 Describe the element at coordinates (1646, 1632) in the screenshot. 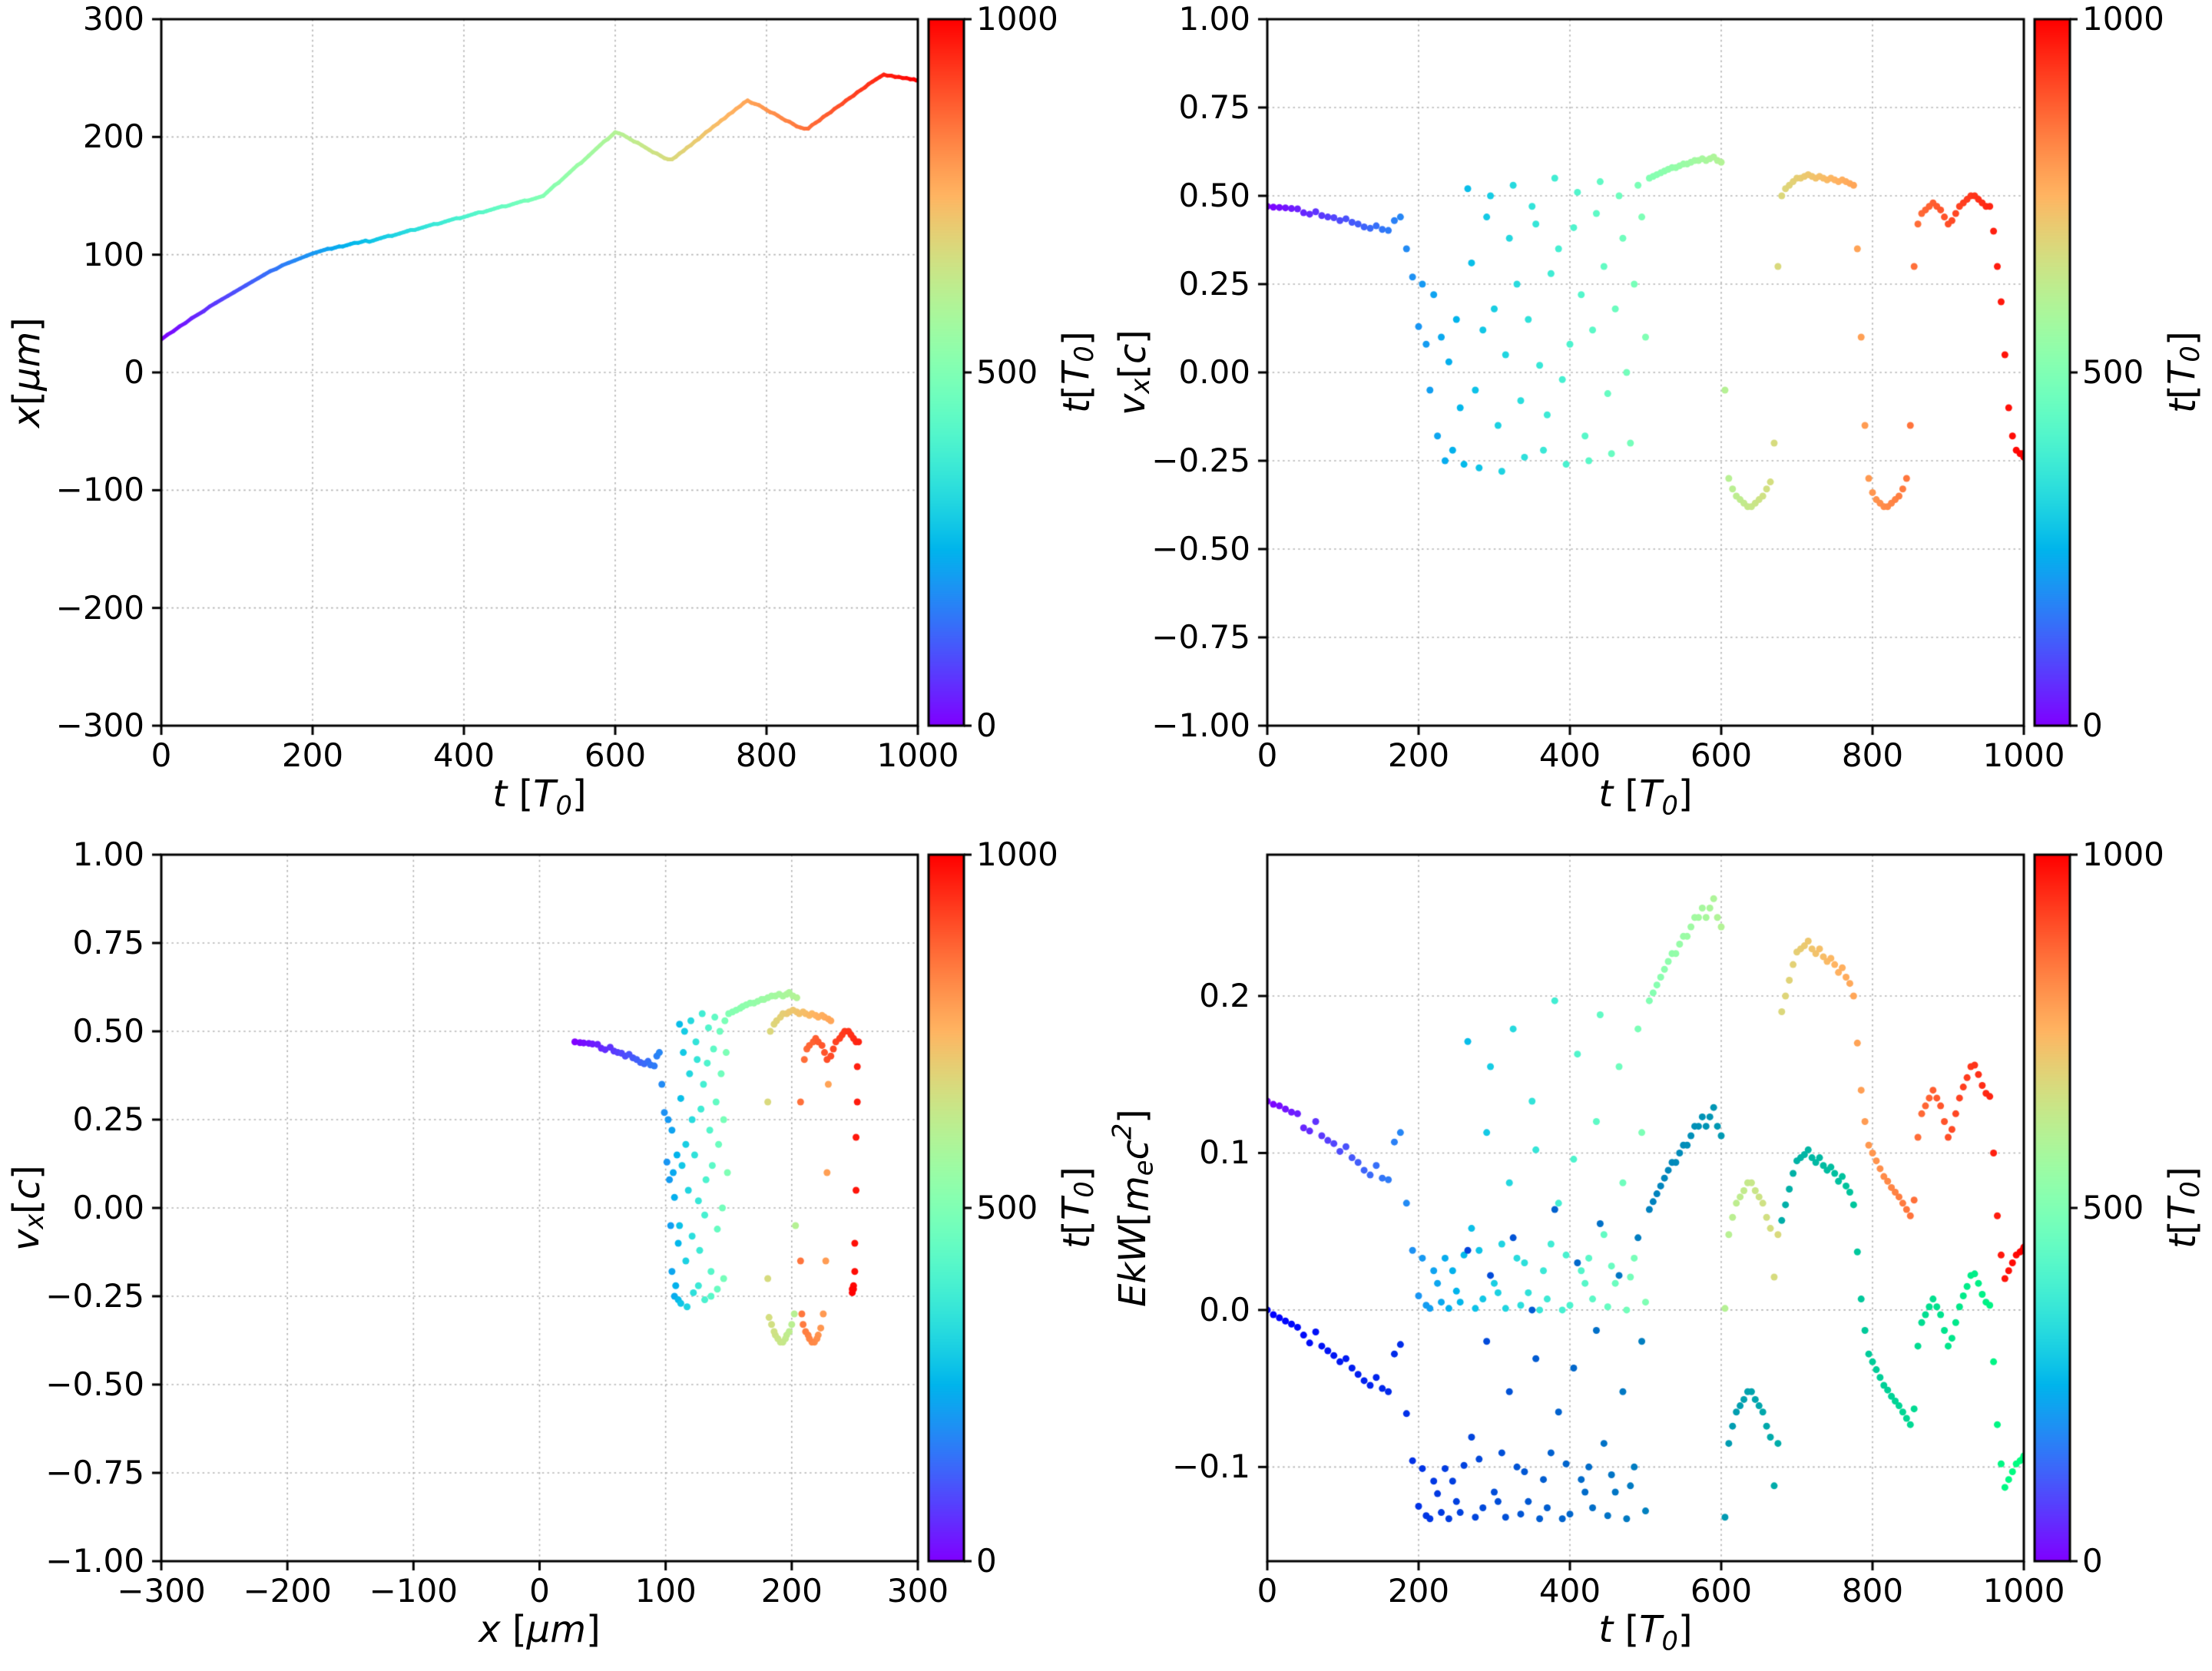

I see `xlabel-ekw-vs-t: t [T0]` at that location.